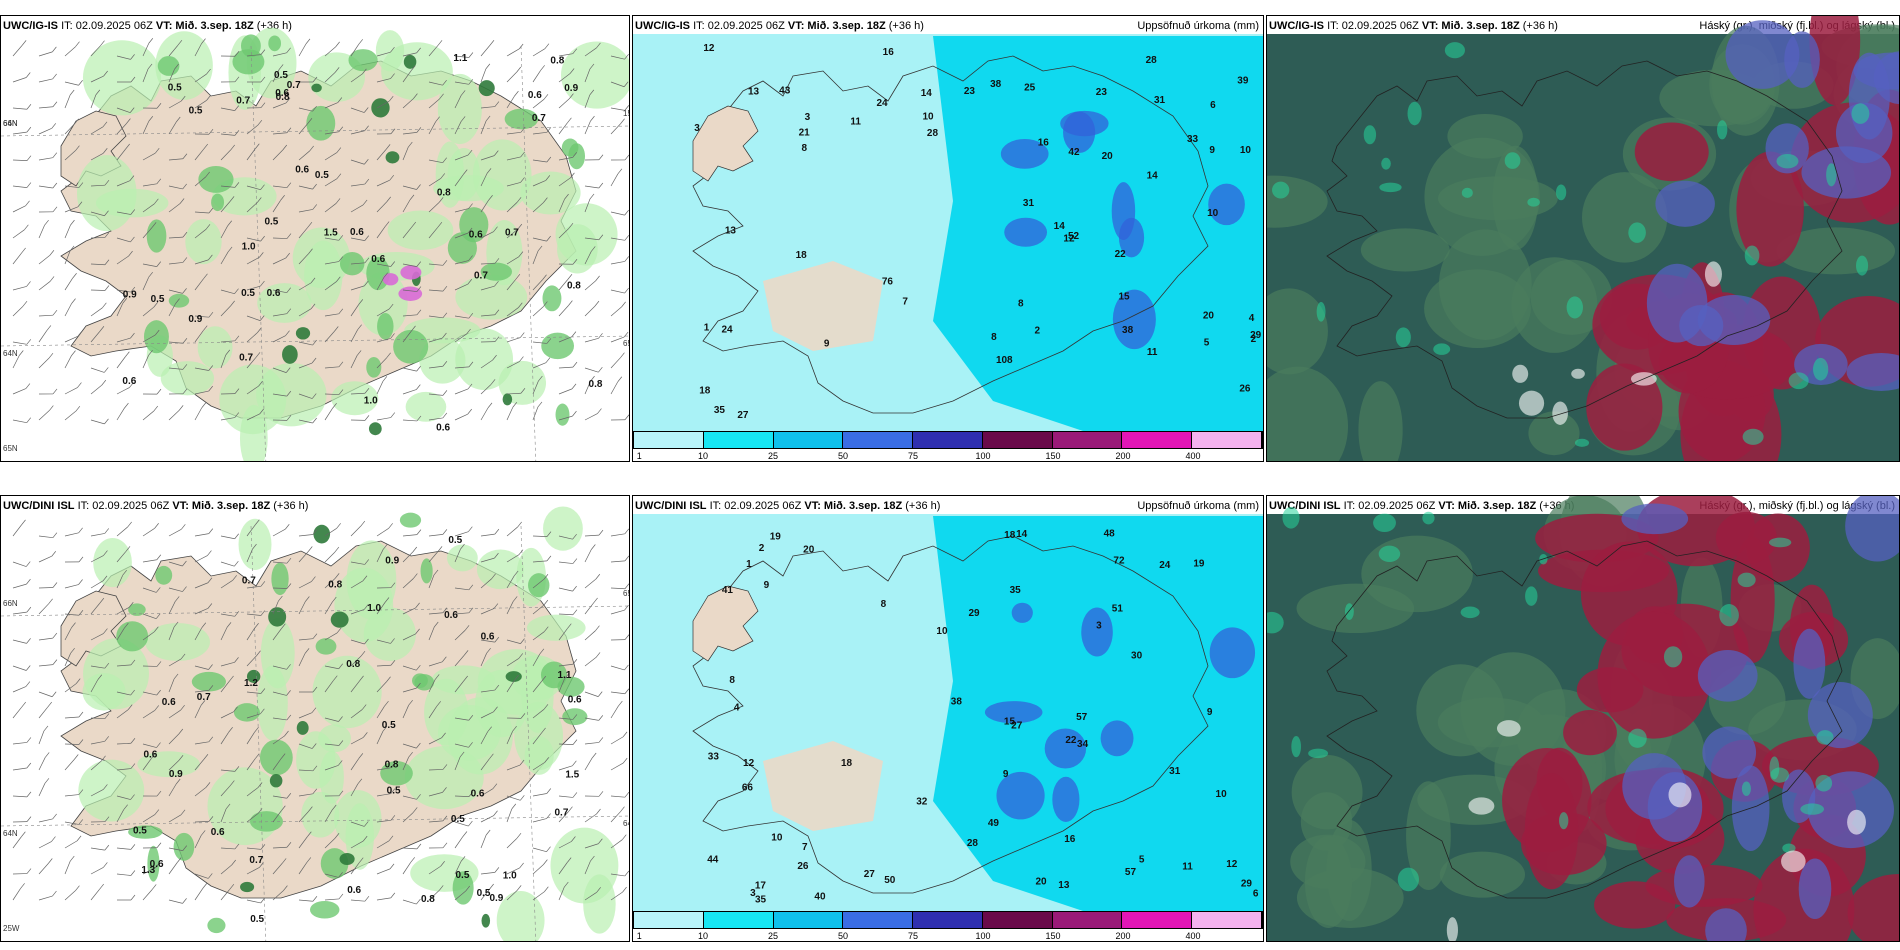 The height and width of the screenshot is (950, 1900). Describe the element at coordinates (1452, 929) in the screenshot. I see `clear-sky-patch` at that location.